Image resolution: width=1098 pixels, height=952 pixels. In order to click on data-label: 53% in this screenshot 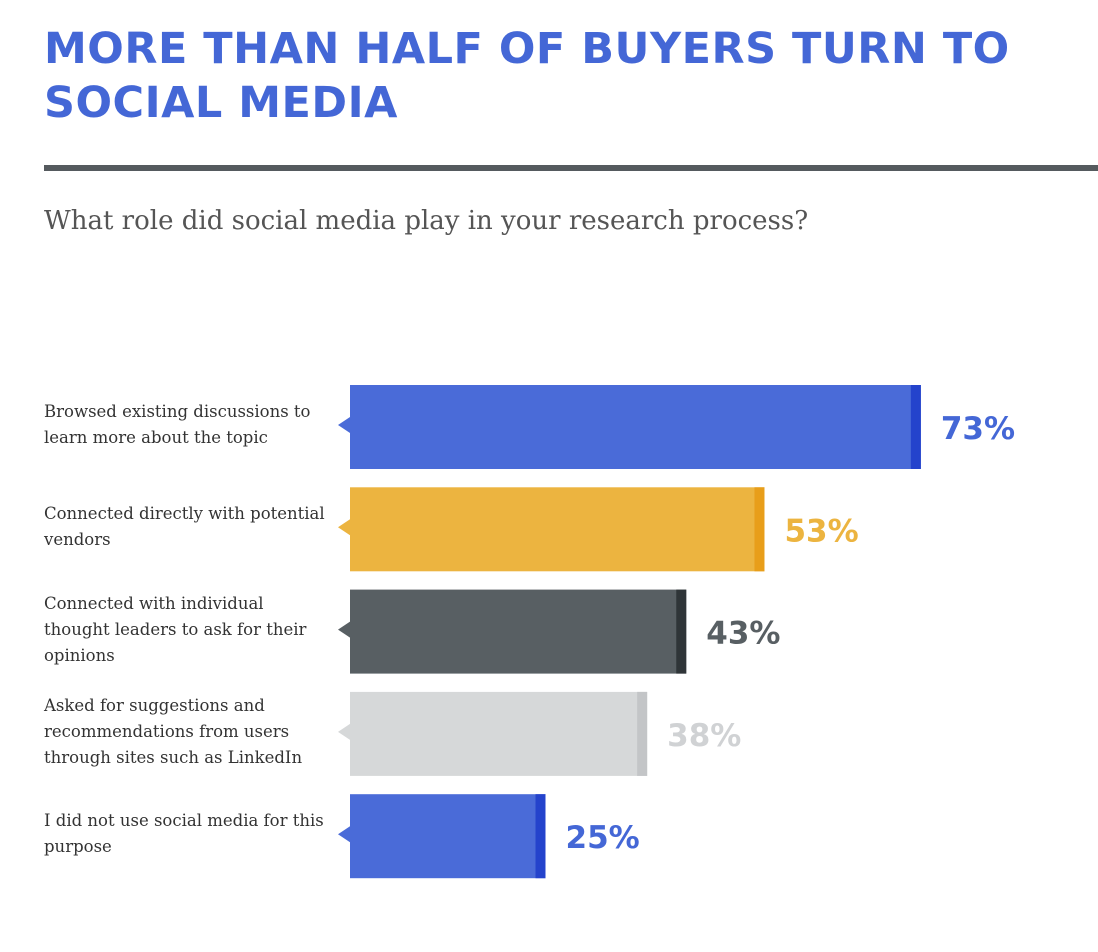, I will do `click(821, 531)`.